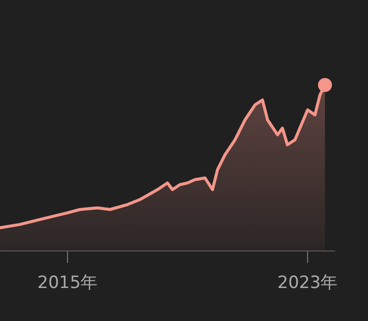 This screenshot has width=368, height=321. What do you see at coordinates (307, 283) in the screenshot?
I see `x-tick-label: 2023年` at bounding box center [307, 283].